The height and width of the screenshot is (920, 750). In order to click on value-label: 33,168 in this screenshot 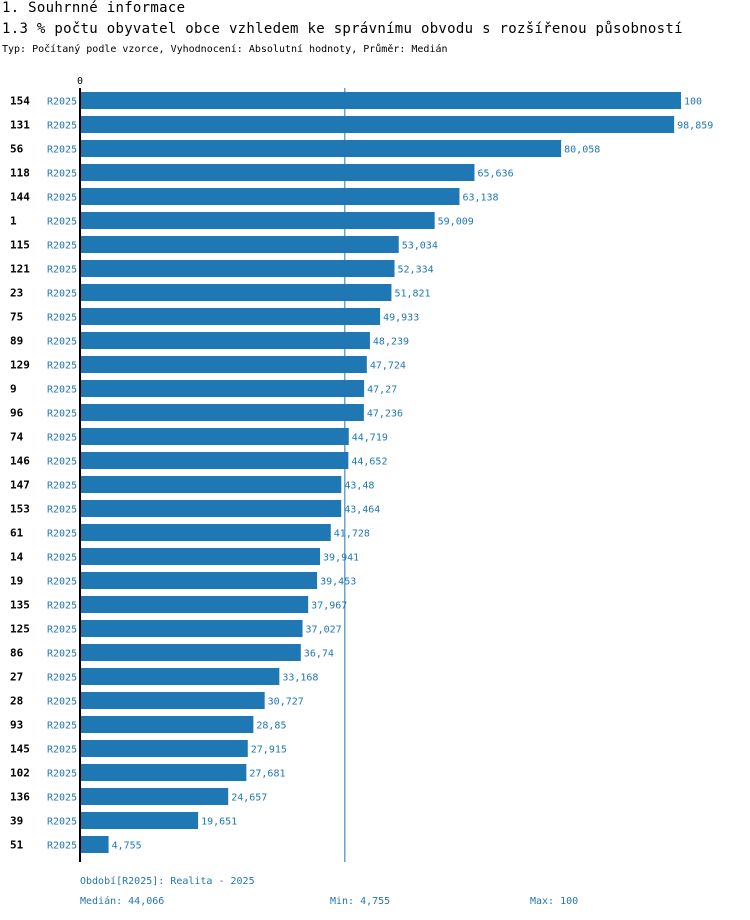, I will do `click(300, 678)`.